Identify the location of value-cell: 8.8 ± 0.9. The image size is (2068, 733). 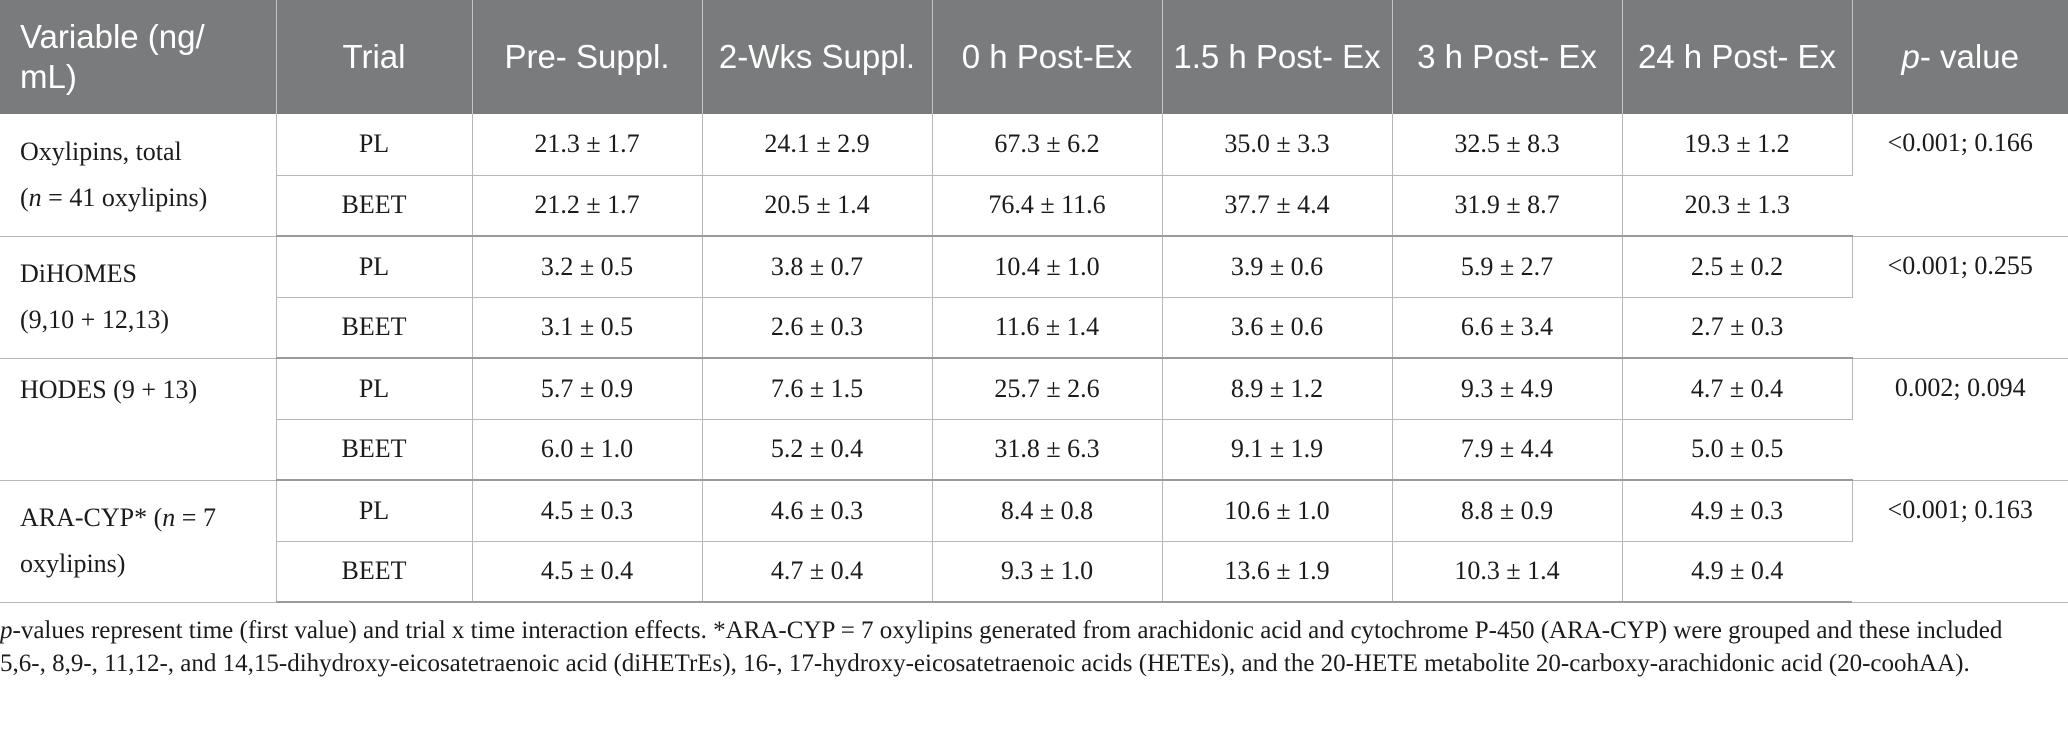
(1507, 511).